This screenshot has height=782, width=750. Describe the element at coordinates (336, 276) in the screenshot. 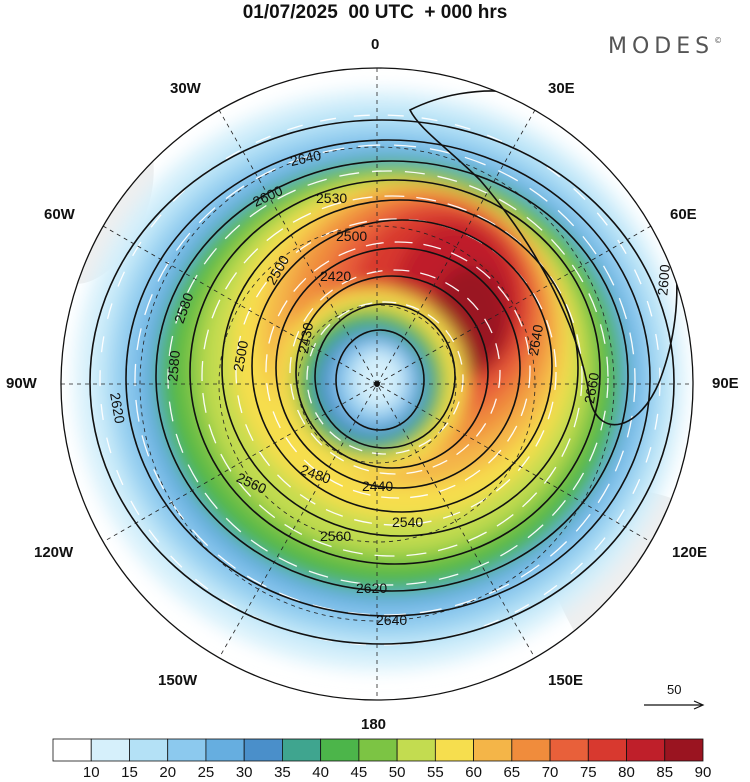

I see `contour-label: 2420` at that location.